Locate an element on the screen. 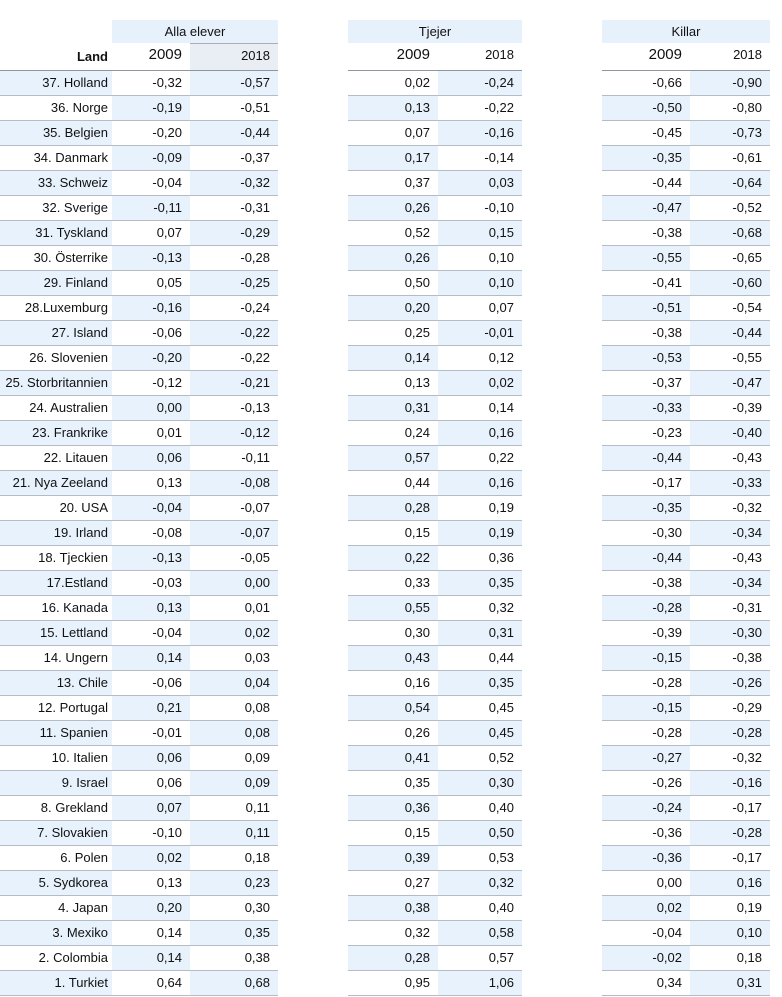  land-cell: 26. Slovenien is located at coordinates (56, 358).